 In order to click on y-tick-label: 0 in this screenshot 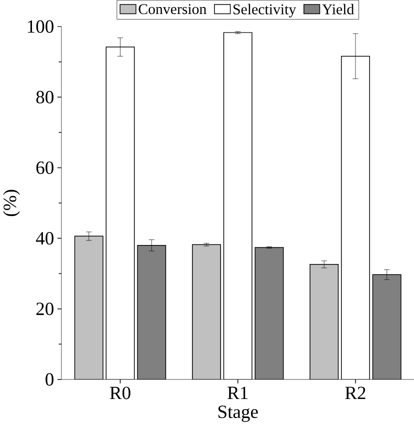, I will do `click(49, 379)`.